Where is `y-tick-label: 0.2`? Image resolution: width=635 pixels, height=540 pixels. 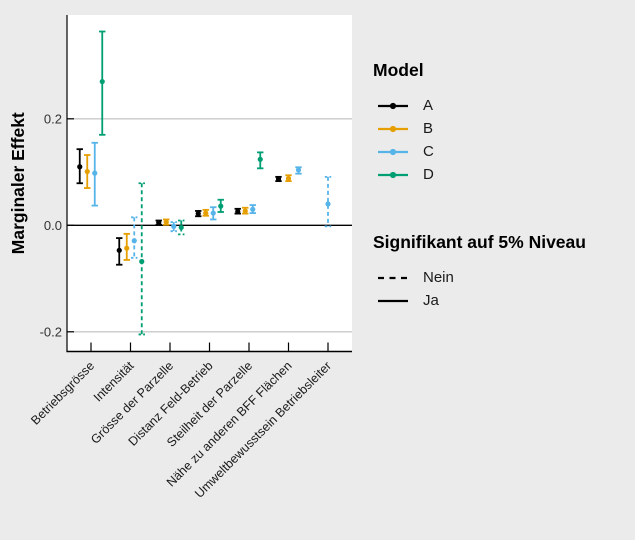 y-tick-label: 0.2 is located at coordinates (53, 118).